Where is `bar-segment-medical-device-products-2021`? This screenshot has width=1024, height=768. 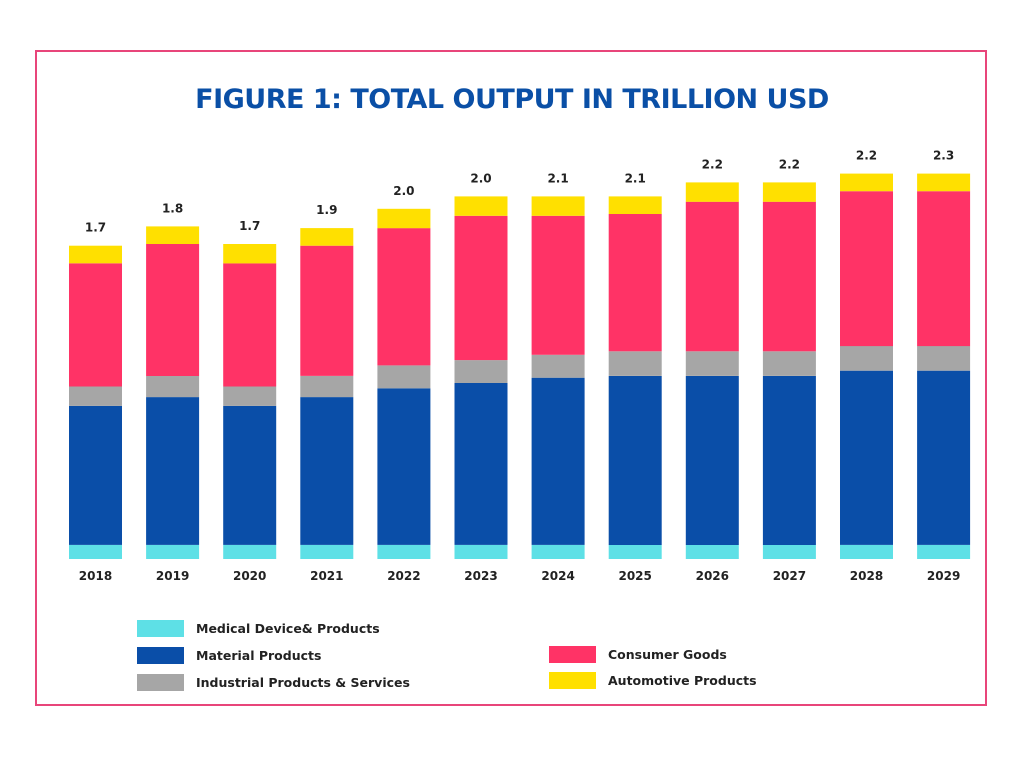
bar-segment-medical-device-products-2021 is located at coordinates (327, 551).